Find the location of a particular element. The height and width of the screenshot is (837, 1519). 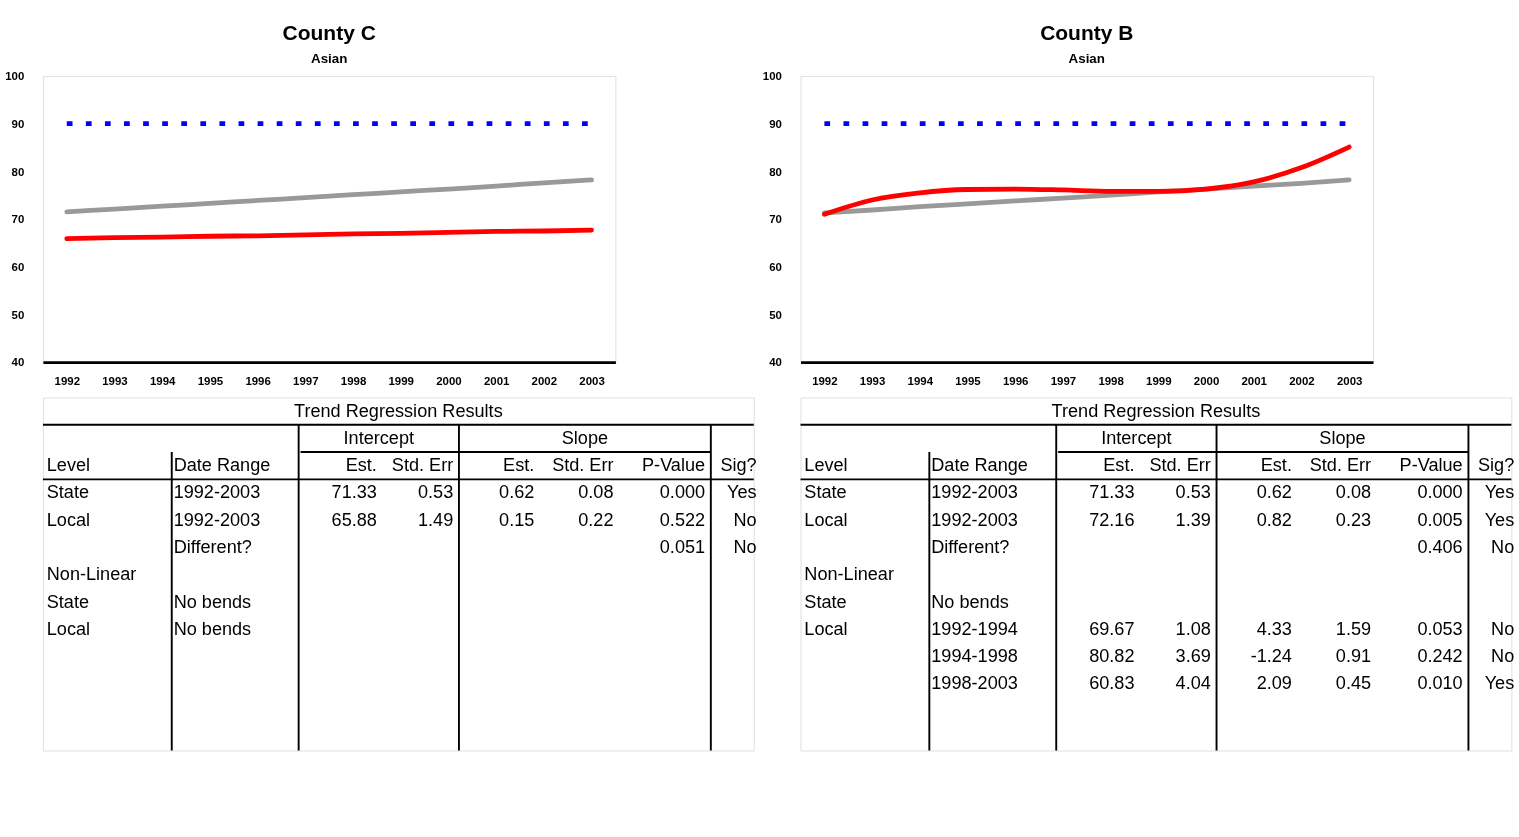

text: Different? 0.406 No is located at coordinates (1223, 547).